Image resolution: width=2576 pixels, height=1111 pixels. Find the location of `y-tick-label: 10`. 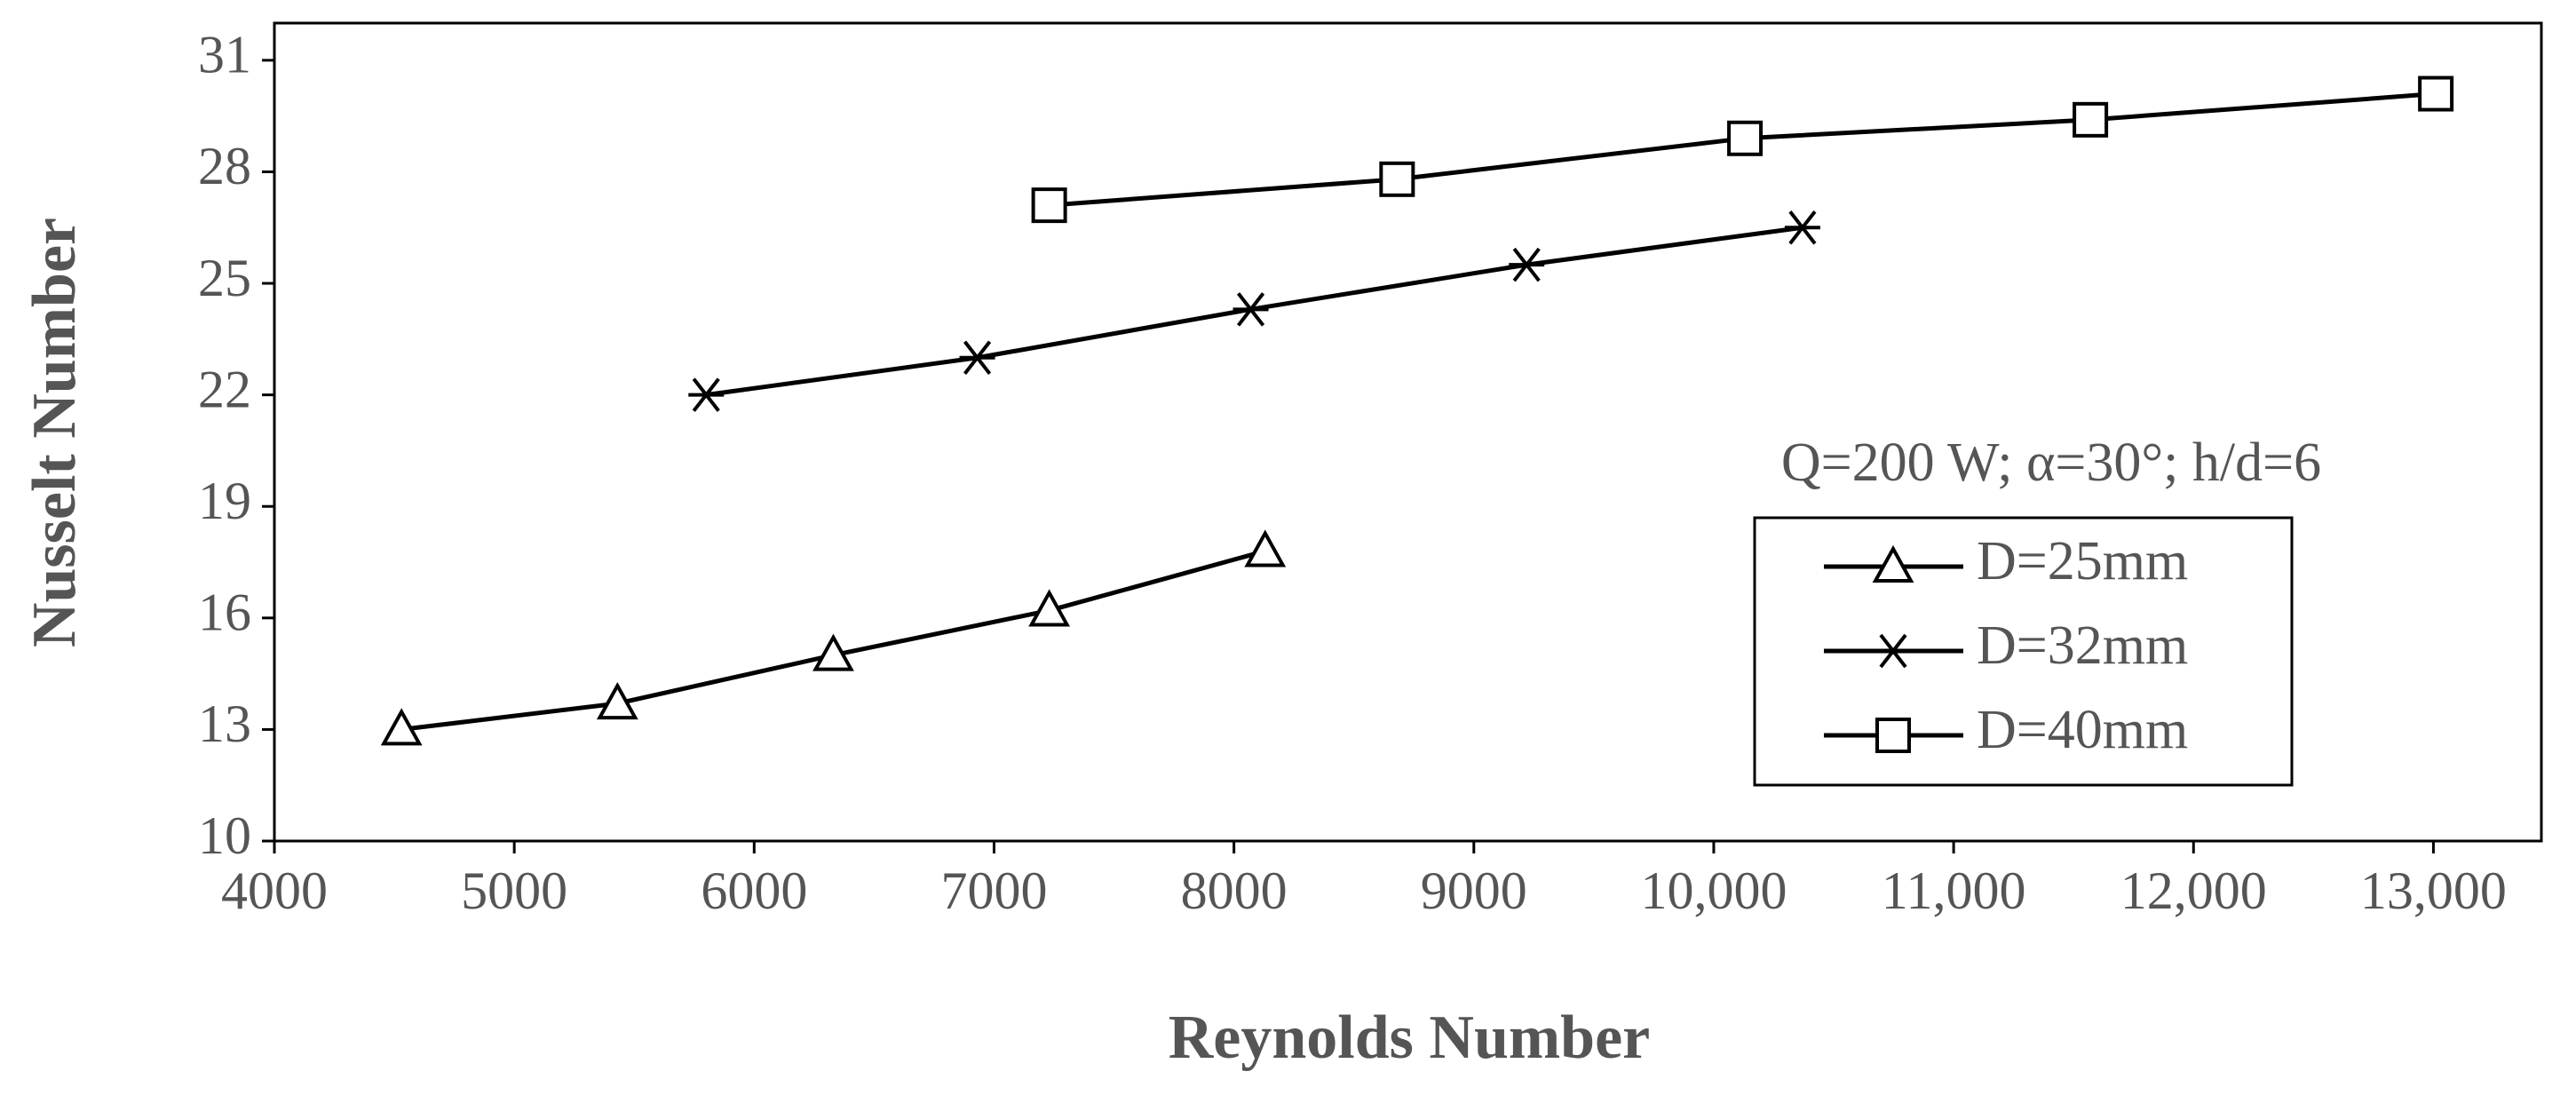

y-tick-label: 10 is located at coordinates (225, 835).